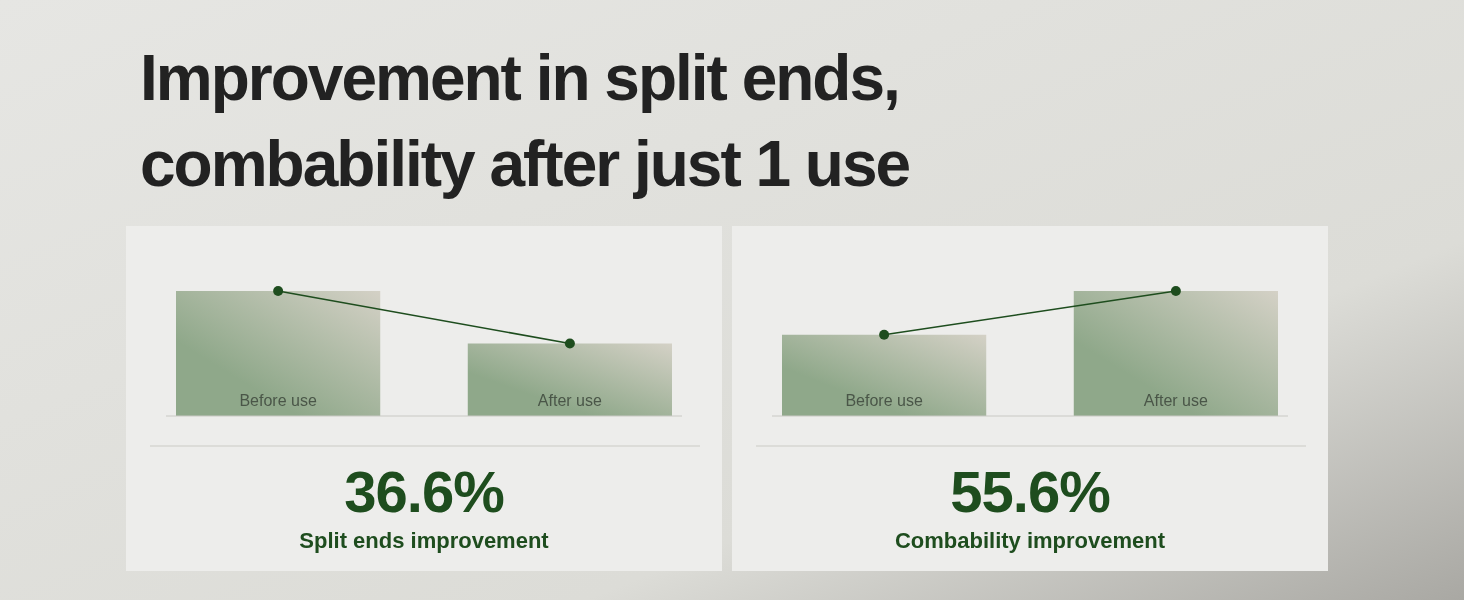 The height and width of the screenshot is (600, 1464). I want to click on text: 55.6%, so click(1030, 491).